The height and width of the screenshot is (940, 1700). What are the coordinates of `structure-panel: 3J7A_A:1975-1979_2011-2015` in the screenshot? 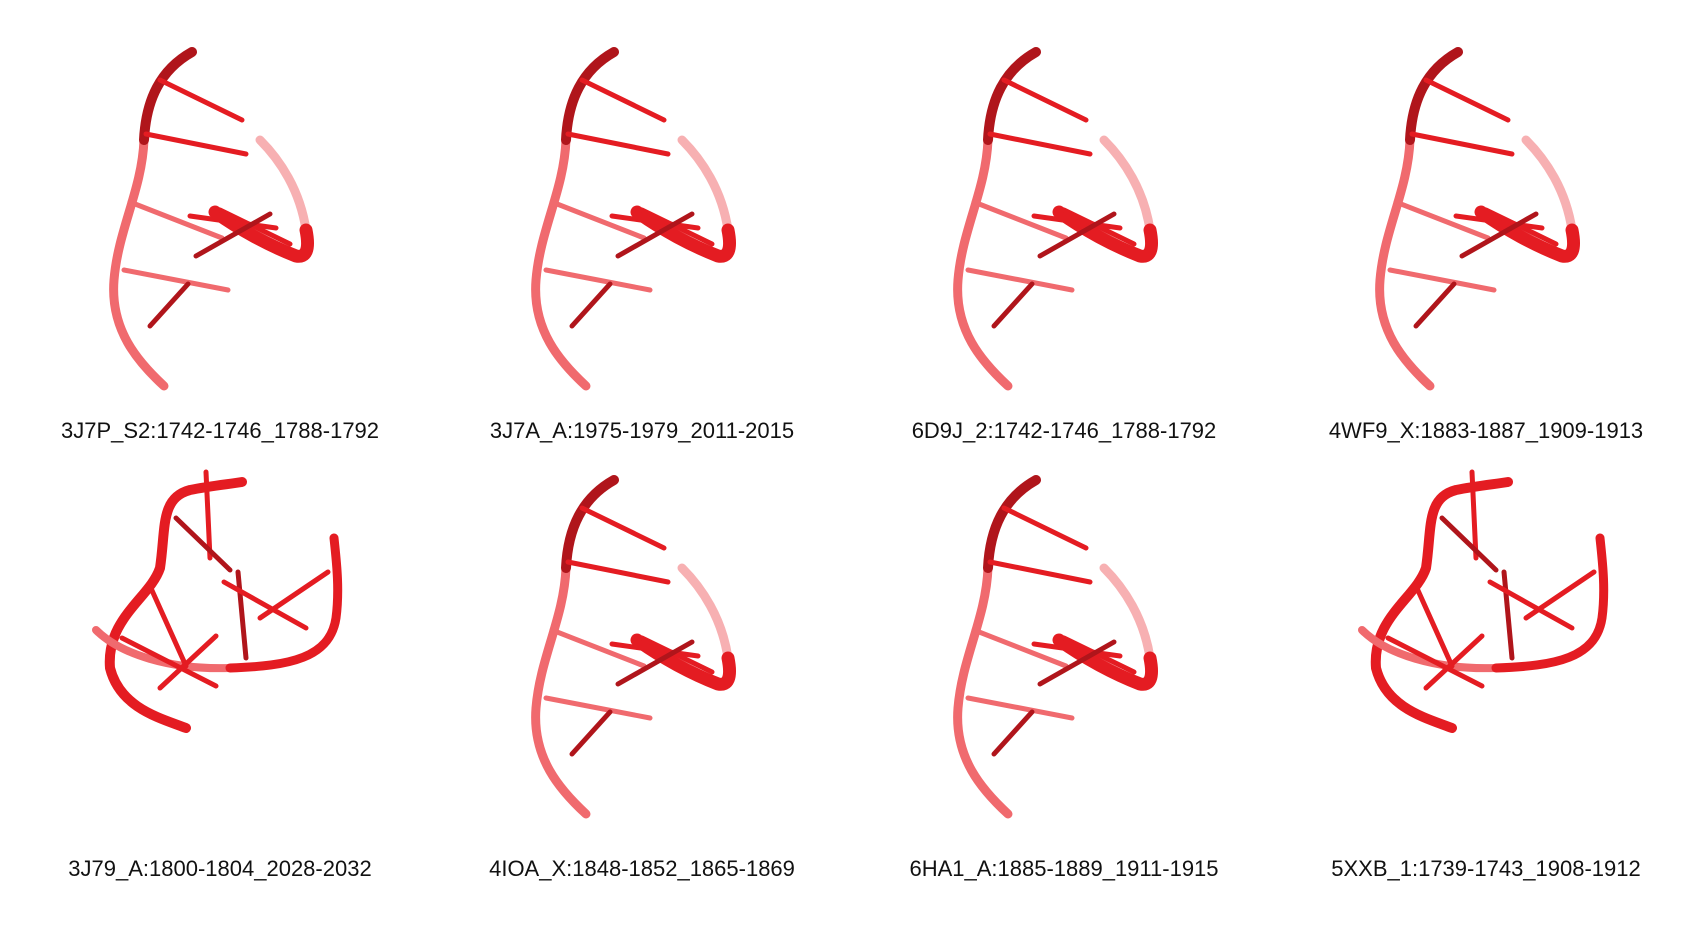 It's located at (642, 250).